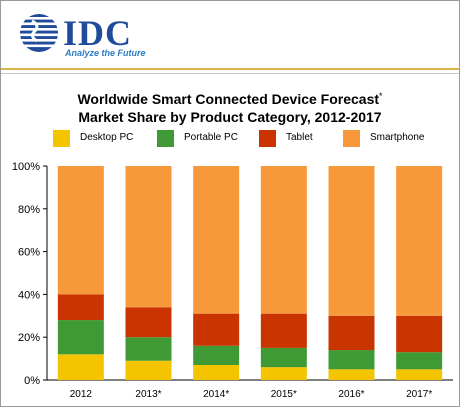  What do you see at coordinates (211, 137) in the screenshot?
I see `legend-label: Portable PC` at bounding box center [211, 137].